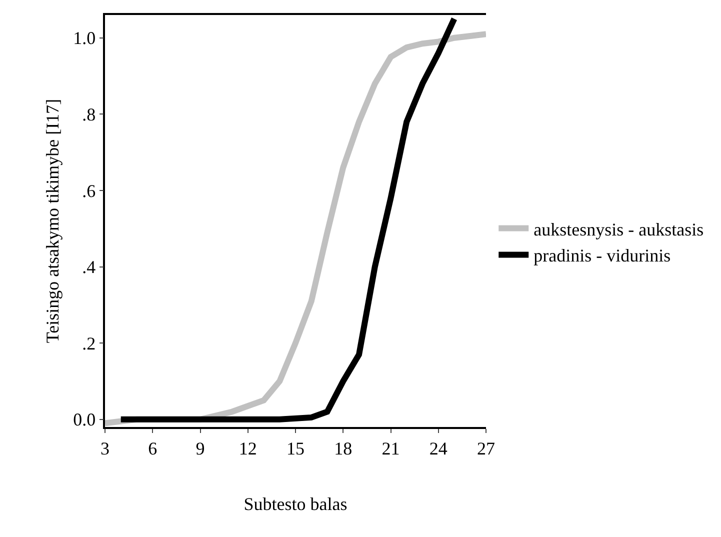 The width and height of the screenshot is (721, 537). I want to click on x-tick-label: 12, so click(247, 448).